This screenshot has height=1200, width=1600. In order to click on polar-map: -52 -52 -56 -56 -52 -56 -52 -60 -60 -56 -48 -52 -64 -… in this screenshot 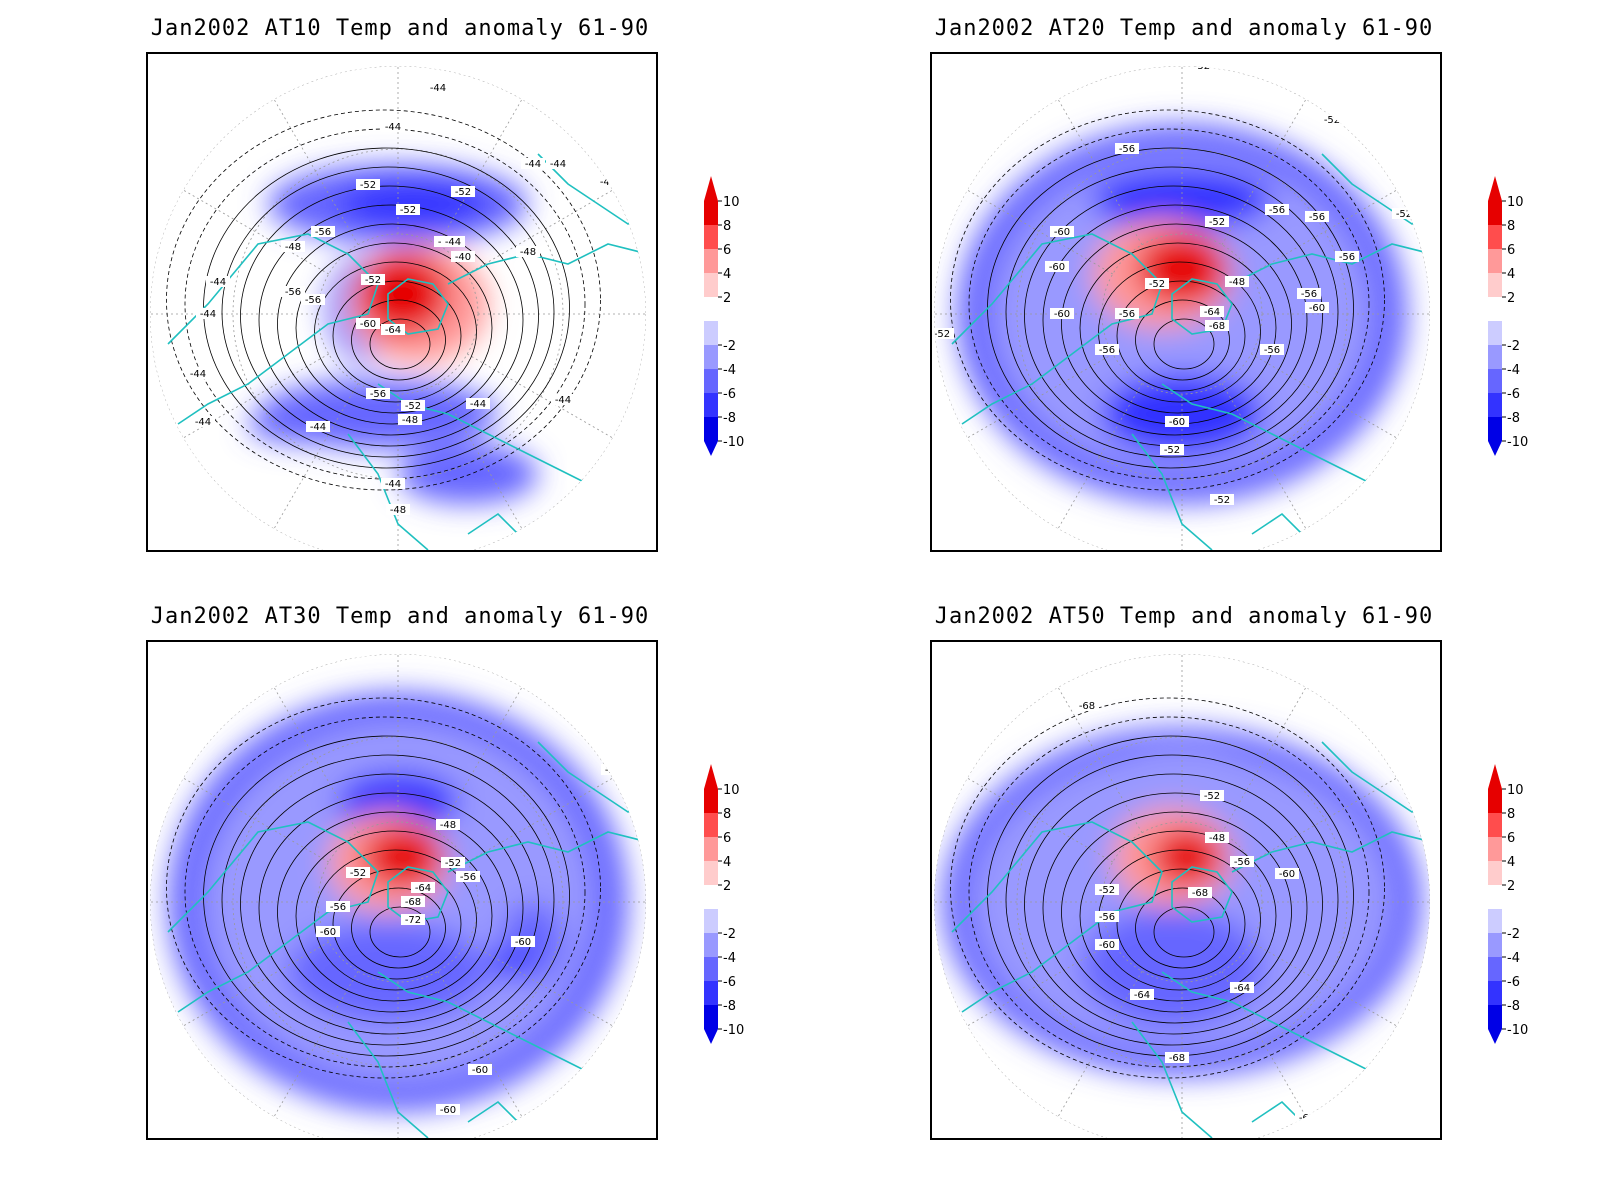, I will do `click(1186, 302)`.